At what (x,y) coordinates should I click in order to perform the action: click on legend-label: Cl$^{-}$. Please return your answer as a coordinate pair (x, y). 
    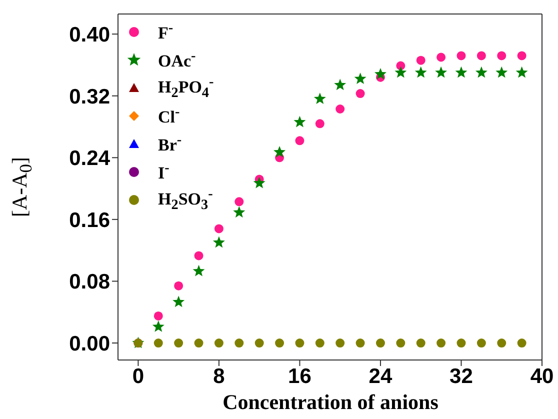
    Looking at the image, I should click on (169, 116).